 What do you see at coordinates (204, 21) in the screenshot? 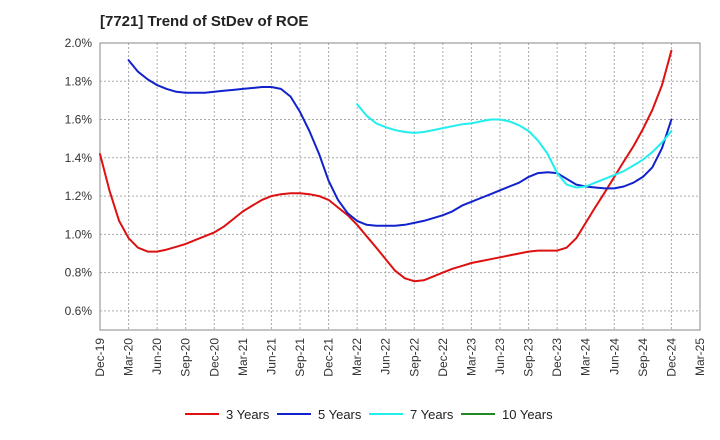
I see `chart-title: [7721] Trend of StDev of ROE` at bounding box center [204, 21].